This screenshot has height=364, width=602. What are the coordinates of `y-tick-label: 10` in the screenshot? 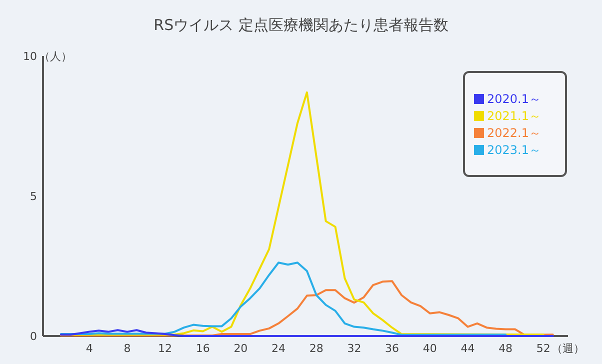 It's located at (30, 56).